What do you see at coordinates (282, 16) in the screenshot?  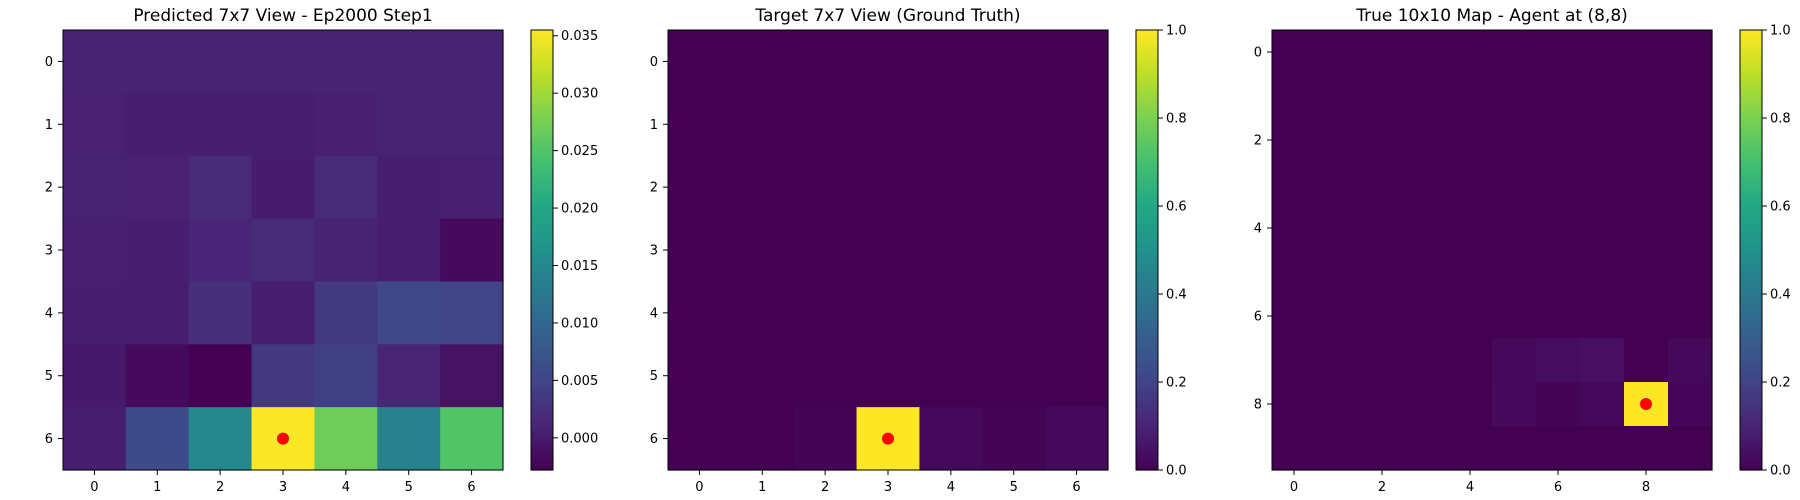 I see `chart-title: Predicted 7x7 View - Ep2000 Step1` at bounding box center [282, 16].